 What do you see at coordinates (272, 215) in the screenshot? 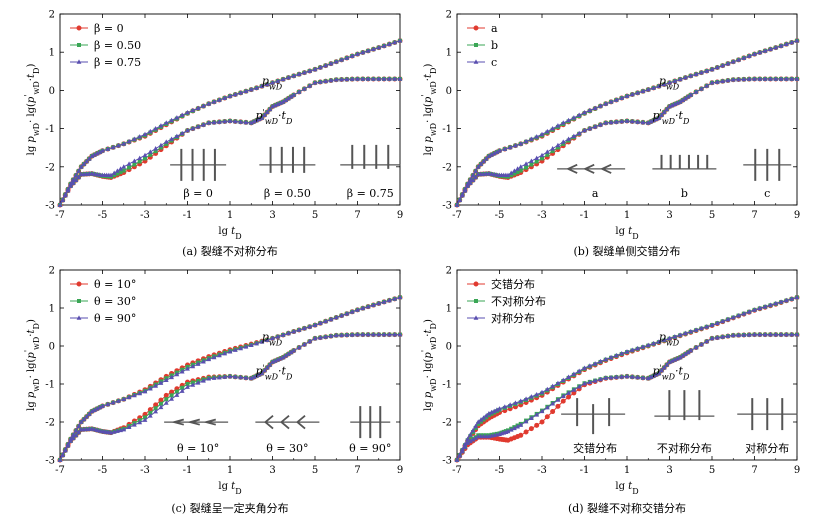
I see `x-tick-label: 3` at bounding box center [272, 215].